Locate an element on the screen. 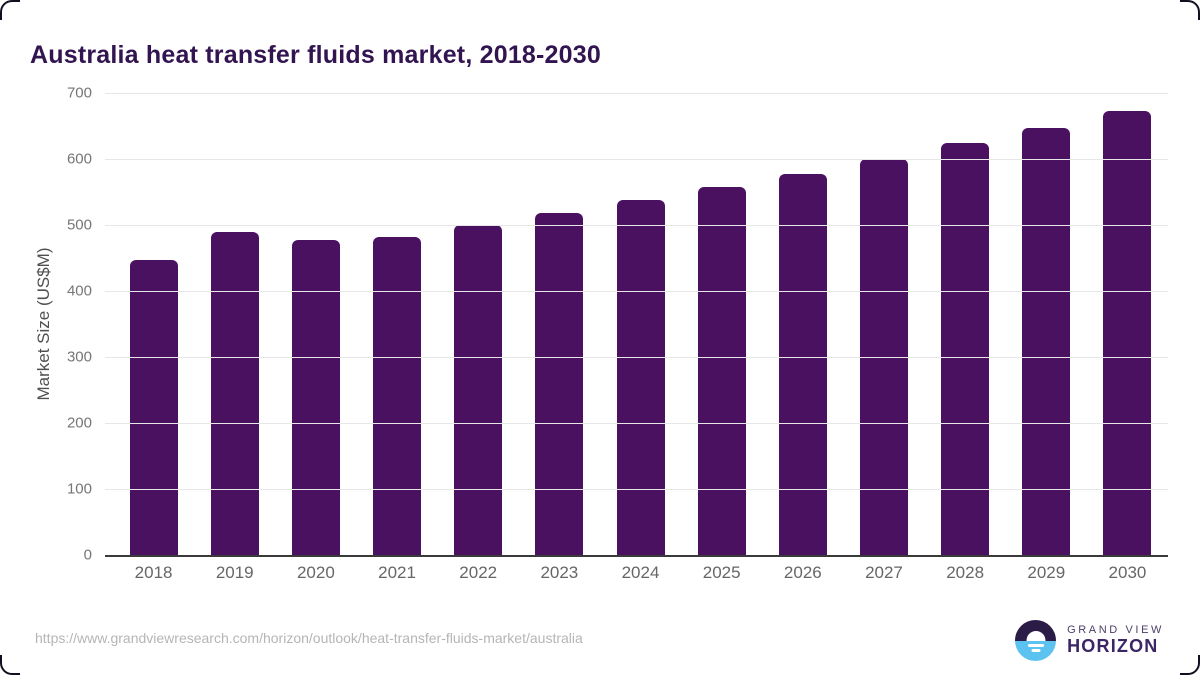 The width and height of the screenshot is (1200, 675). bar-column-2023 is located at coordinates (559, 324).